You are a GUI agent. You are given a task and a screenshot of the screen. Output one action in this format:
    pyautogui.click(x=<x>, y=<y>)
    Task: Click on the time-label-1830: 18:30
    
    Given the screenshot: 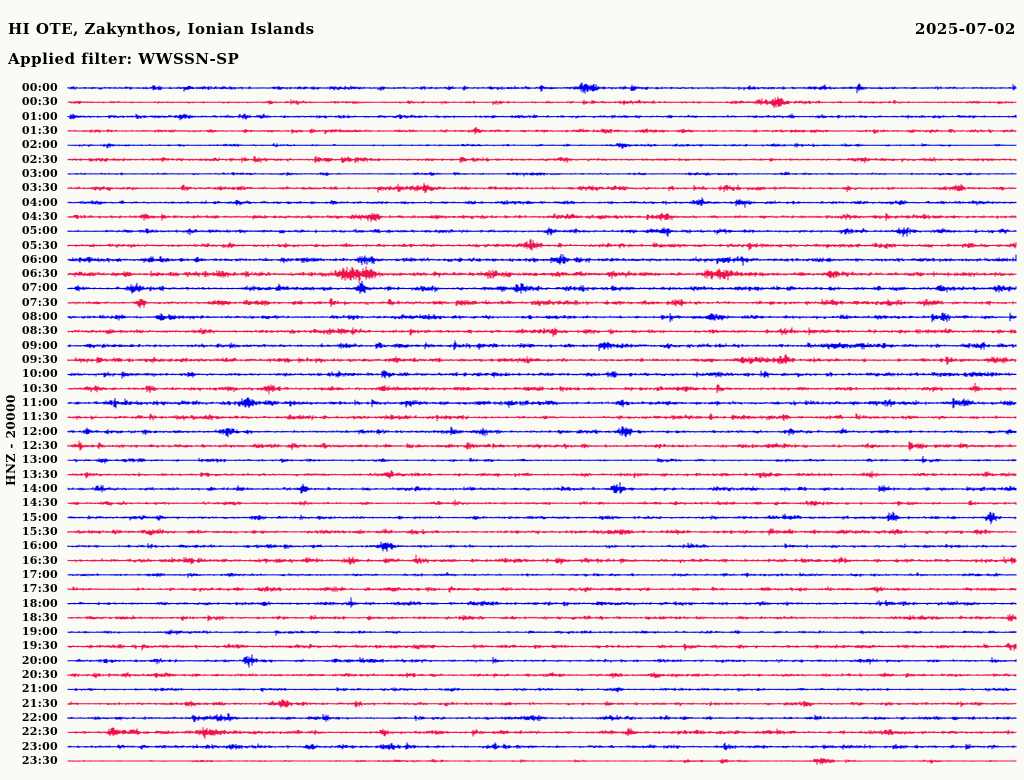 What is the action you would take?
    pyautogui.click(x=39, y=617)
    